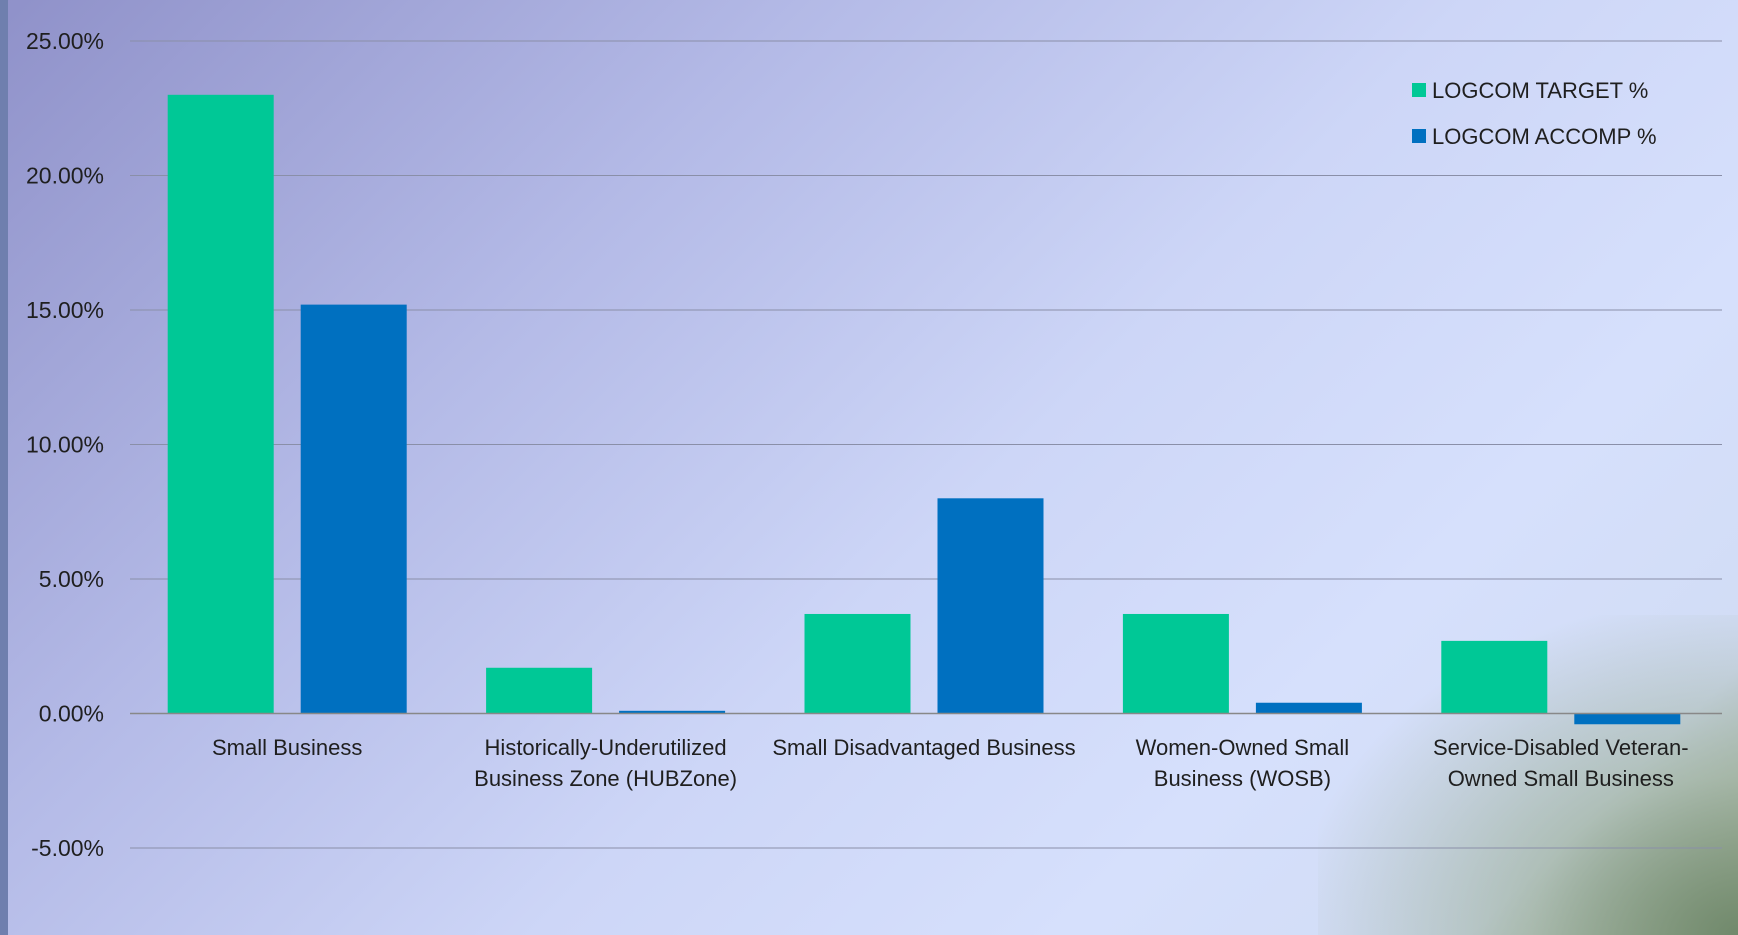  Describe the element at coordinates (605, 778) in the screenshot. I see `x-category-label: Business Zone (HUBZone)` at that location.